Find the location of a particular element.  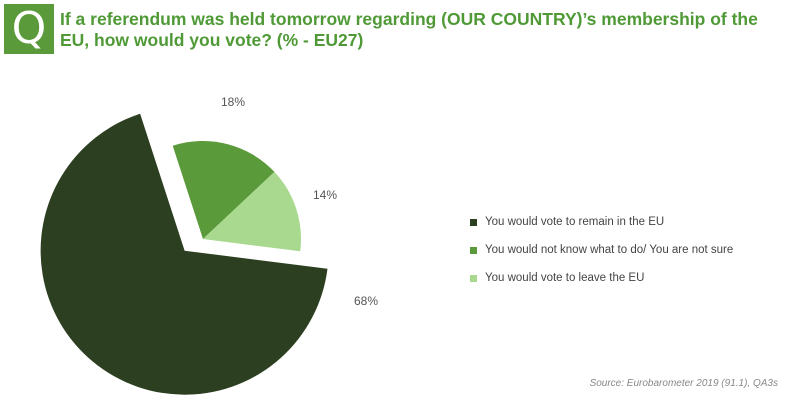

legend-swatch-remain is located at coordinates (473, 222).